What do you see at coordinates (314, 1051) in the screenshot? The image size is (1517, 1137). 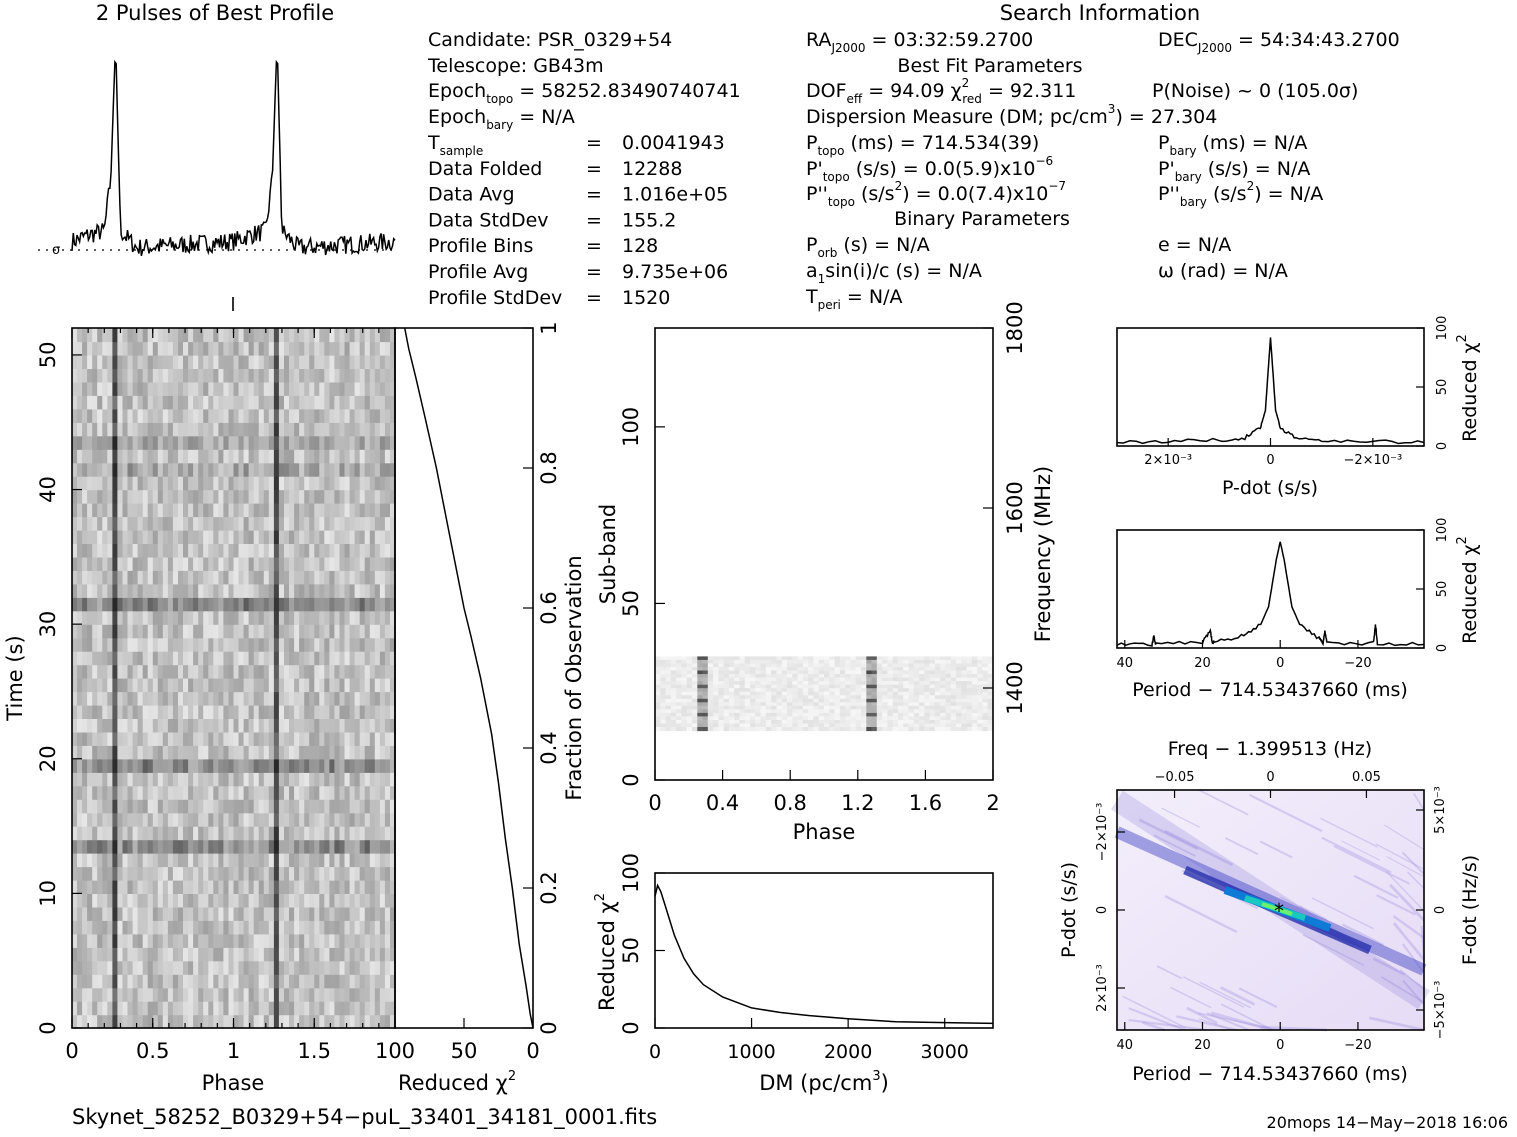 I see `time-phase-xtick-label: 1.5` at bounding box center [314, 1051].